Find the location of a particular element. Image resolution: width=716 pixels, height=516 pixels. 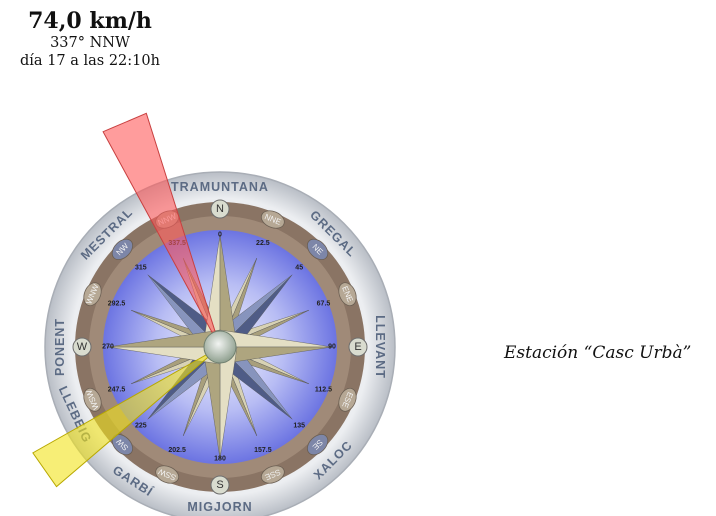

station-name: Estación “Casc Urbà” is located at coordinates (598, 353).